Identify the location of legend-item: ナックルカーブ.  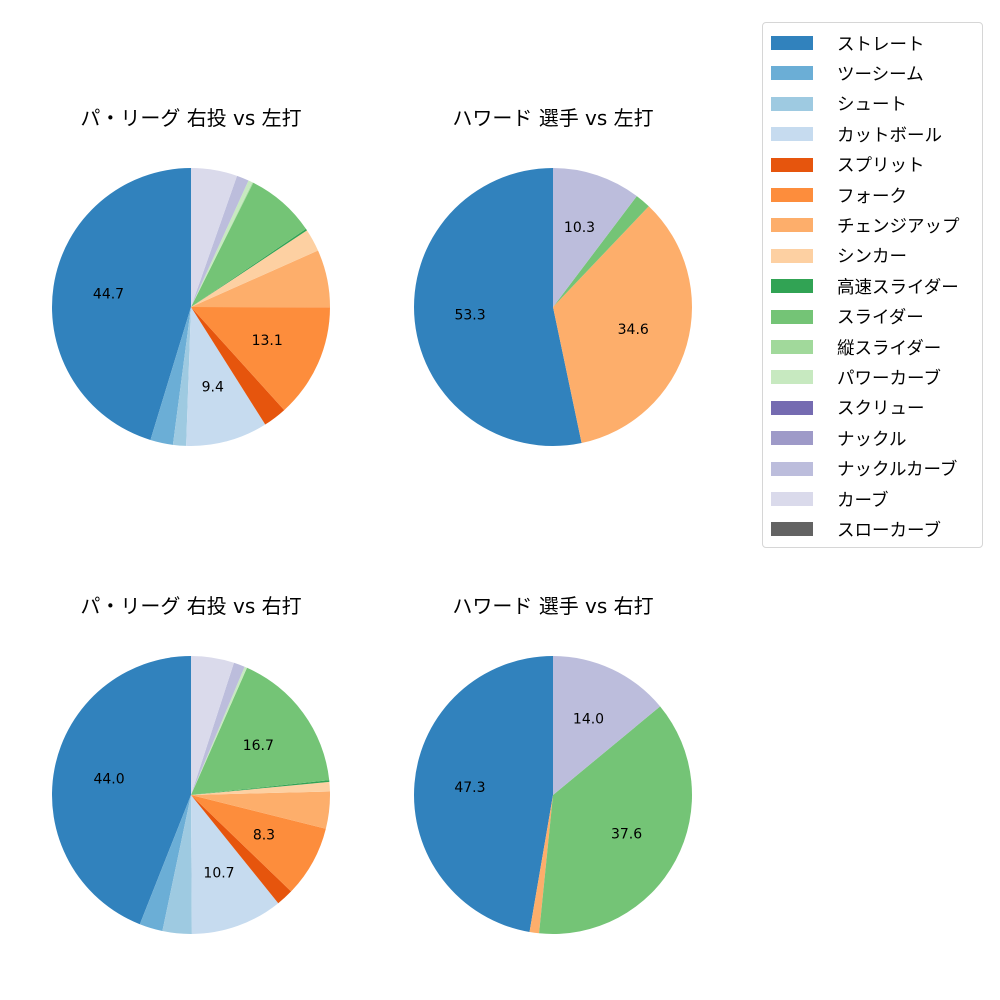
(864, 469).